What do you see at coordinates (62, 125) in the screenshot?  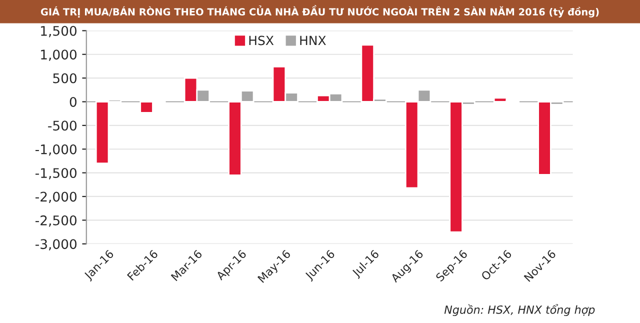 I see `y-tick-label: -500` at bounding box center [62, 125].